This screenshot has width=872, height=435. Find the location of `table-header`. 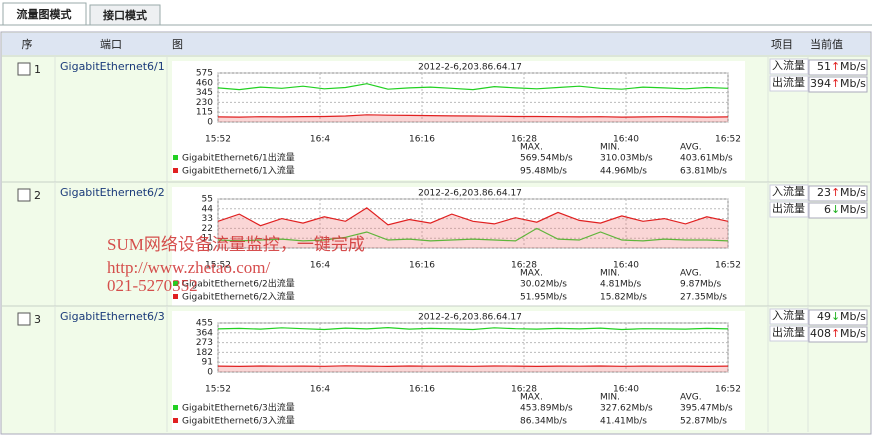

table-header is located at coordinates (436, 44).